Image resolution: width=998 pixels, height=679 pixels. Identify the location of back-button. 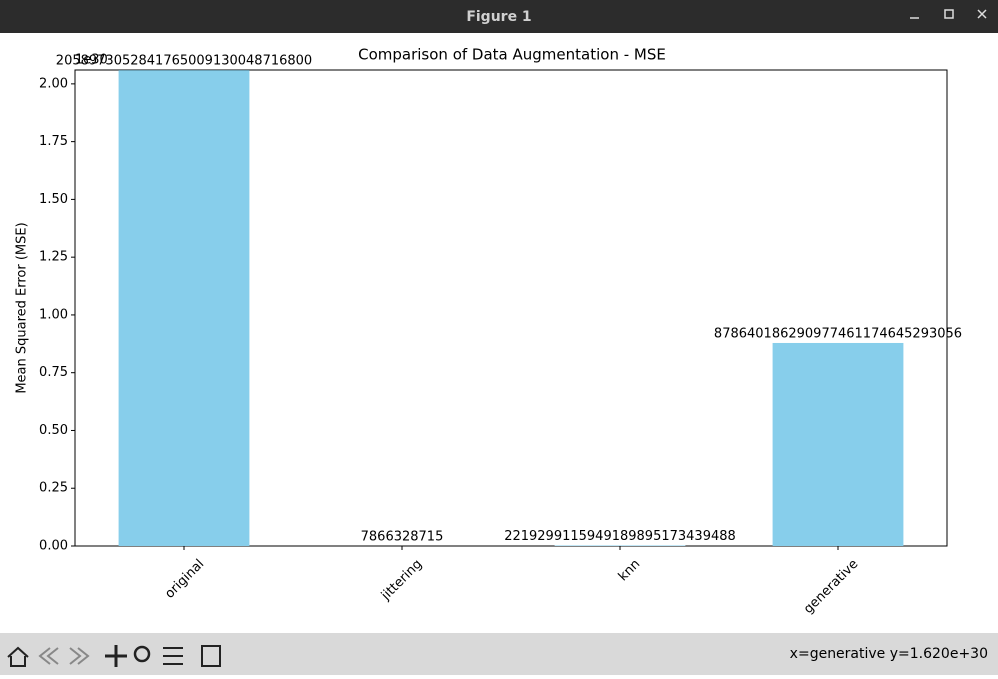
(48, 656).